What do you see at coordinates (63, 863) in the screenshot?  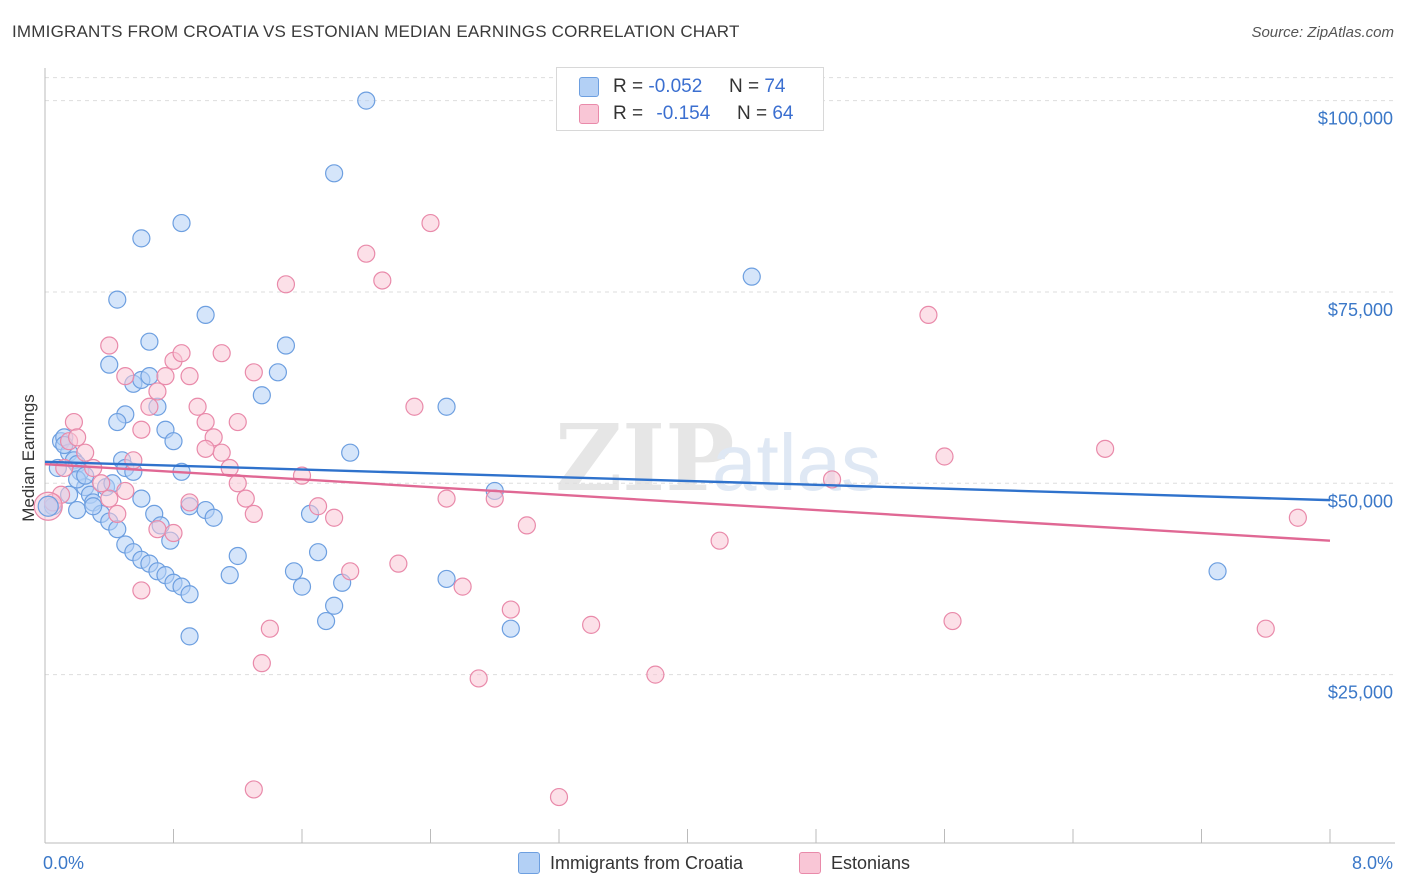 I see `x-tick-label: 0.0%` at bounding box center [63, 863].